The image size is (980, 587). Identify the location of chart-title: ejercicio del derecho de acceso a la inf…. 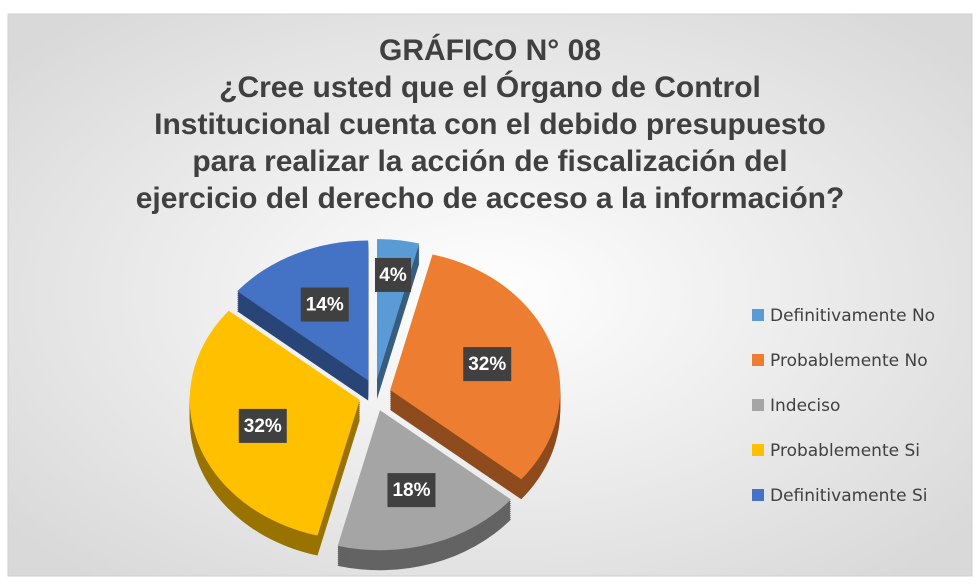
(490, 198).